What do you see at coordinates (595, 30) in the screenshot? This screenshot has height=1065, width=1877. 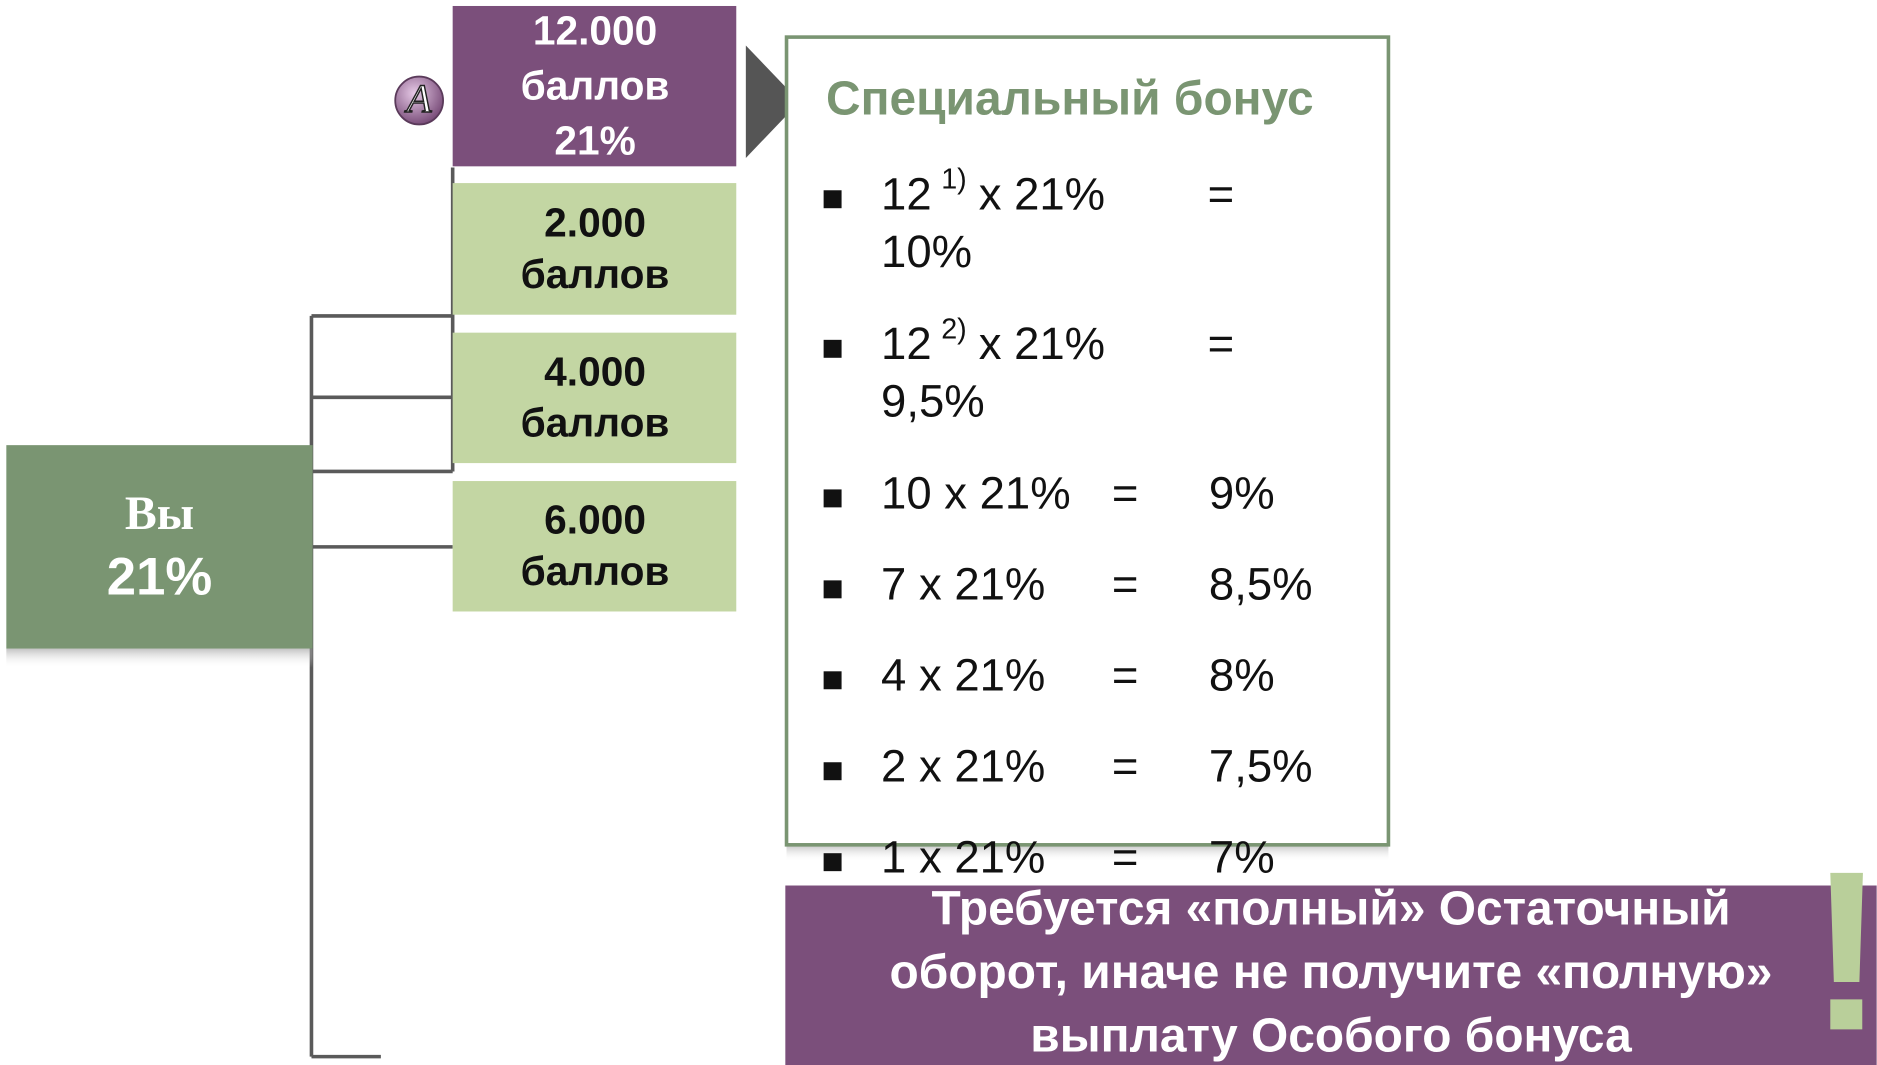 I see `level-line: 12.000` at bounding box center [595, 30].